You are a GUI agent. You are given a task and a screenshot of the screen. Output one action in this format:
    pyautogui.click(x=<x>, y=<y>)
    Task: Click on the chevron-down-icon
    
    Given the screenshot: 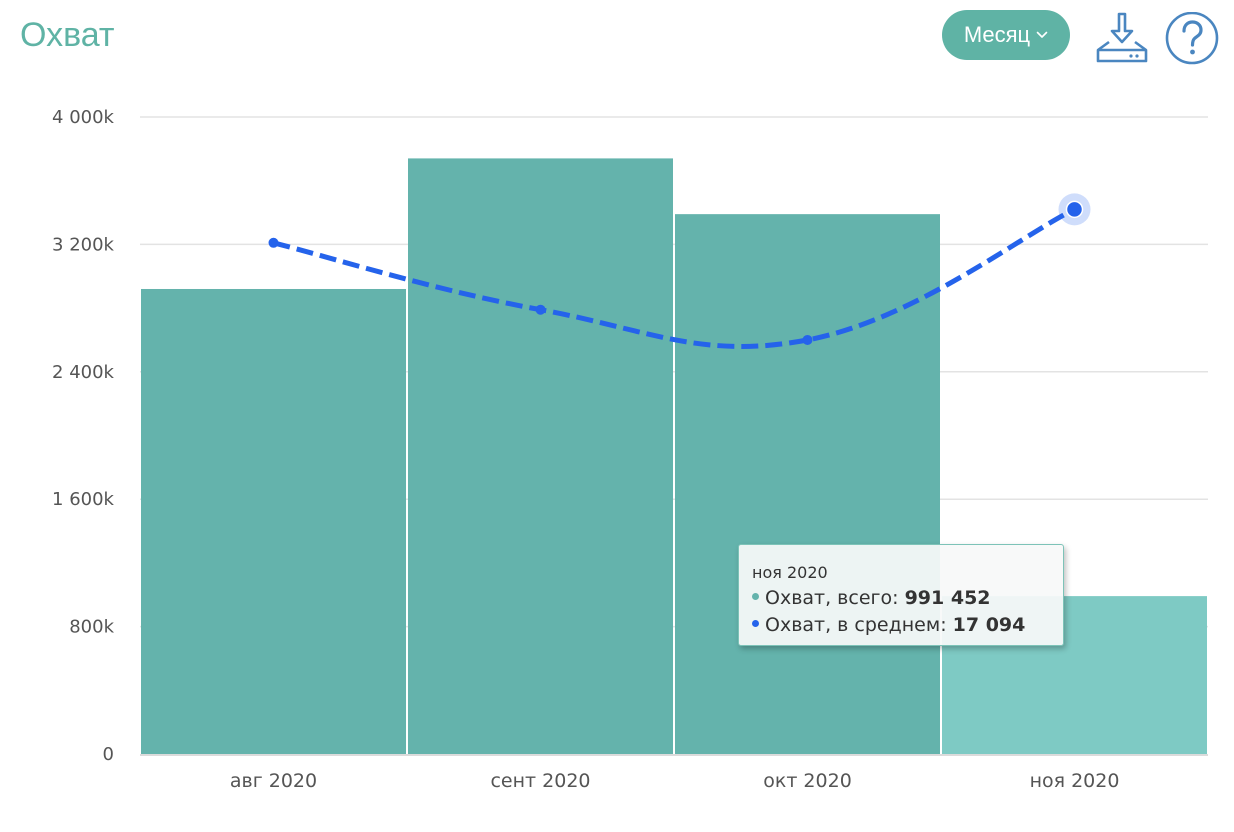 What is the action you would take?
    pyautogui.click(x=1042, y=35)
    